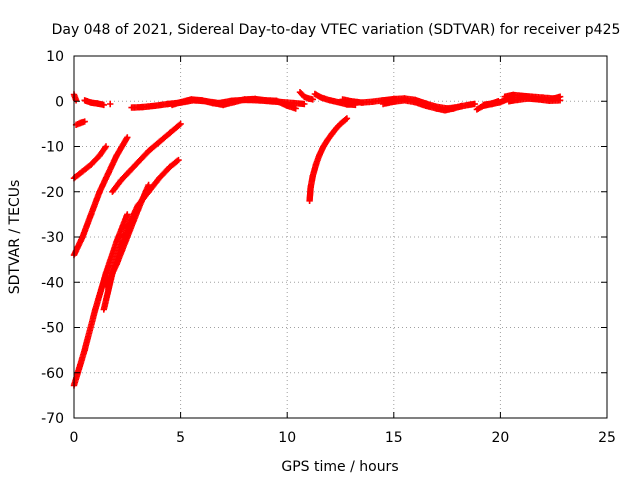 The width and height of the screenshot is (640, 480). I want to click on x-tick-label: 0, so click(74, 438).